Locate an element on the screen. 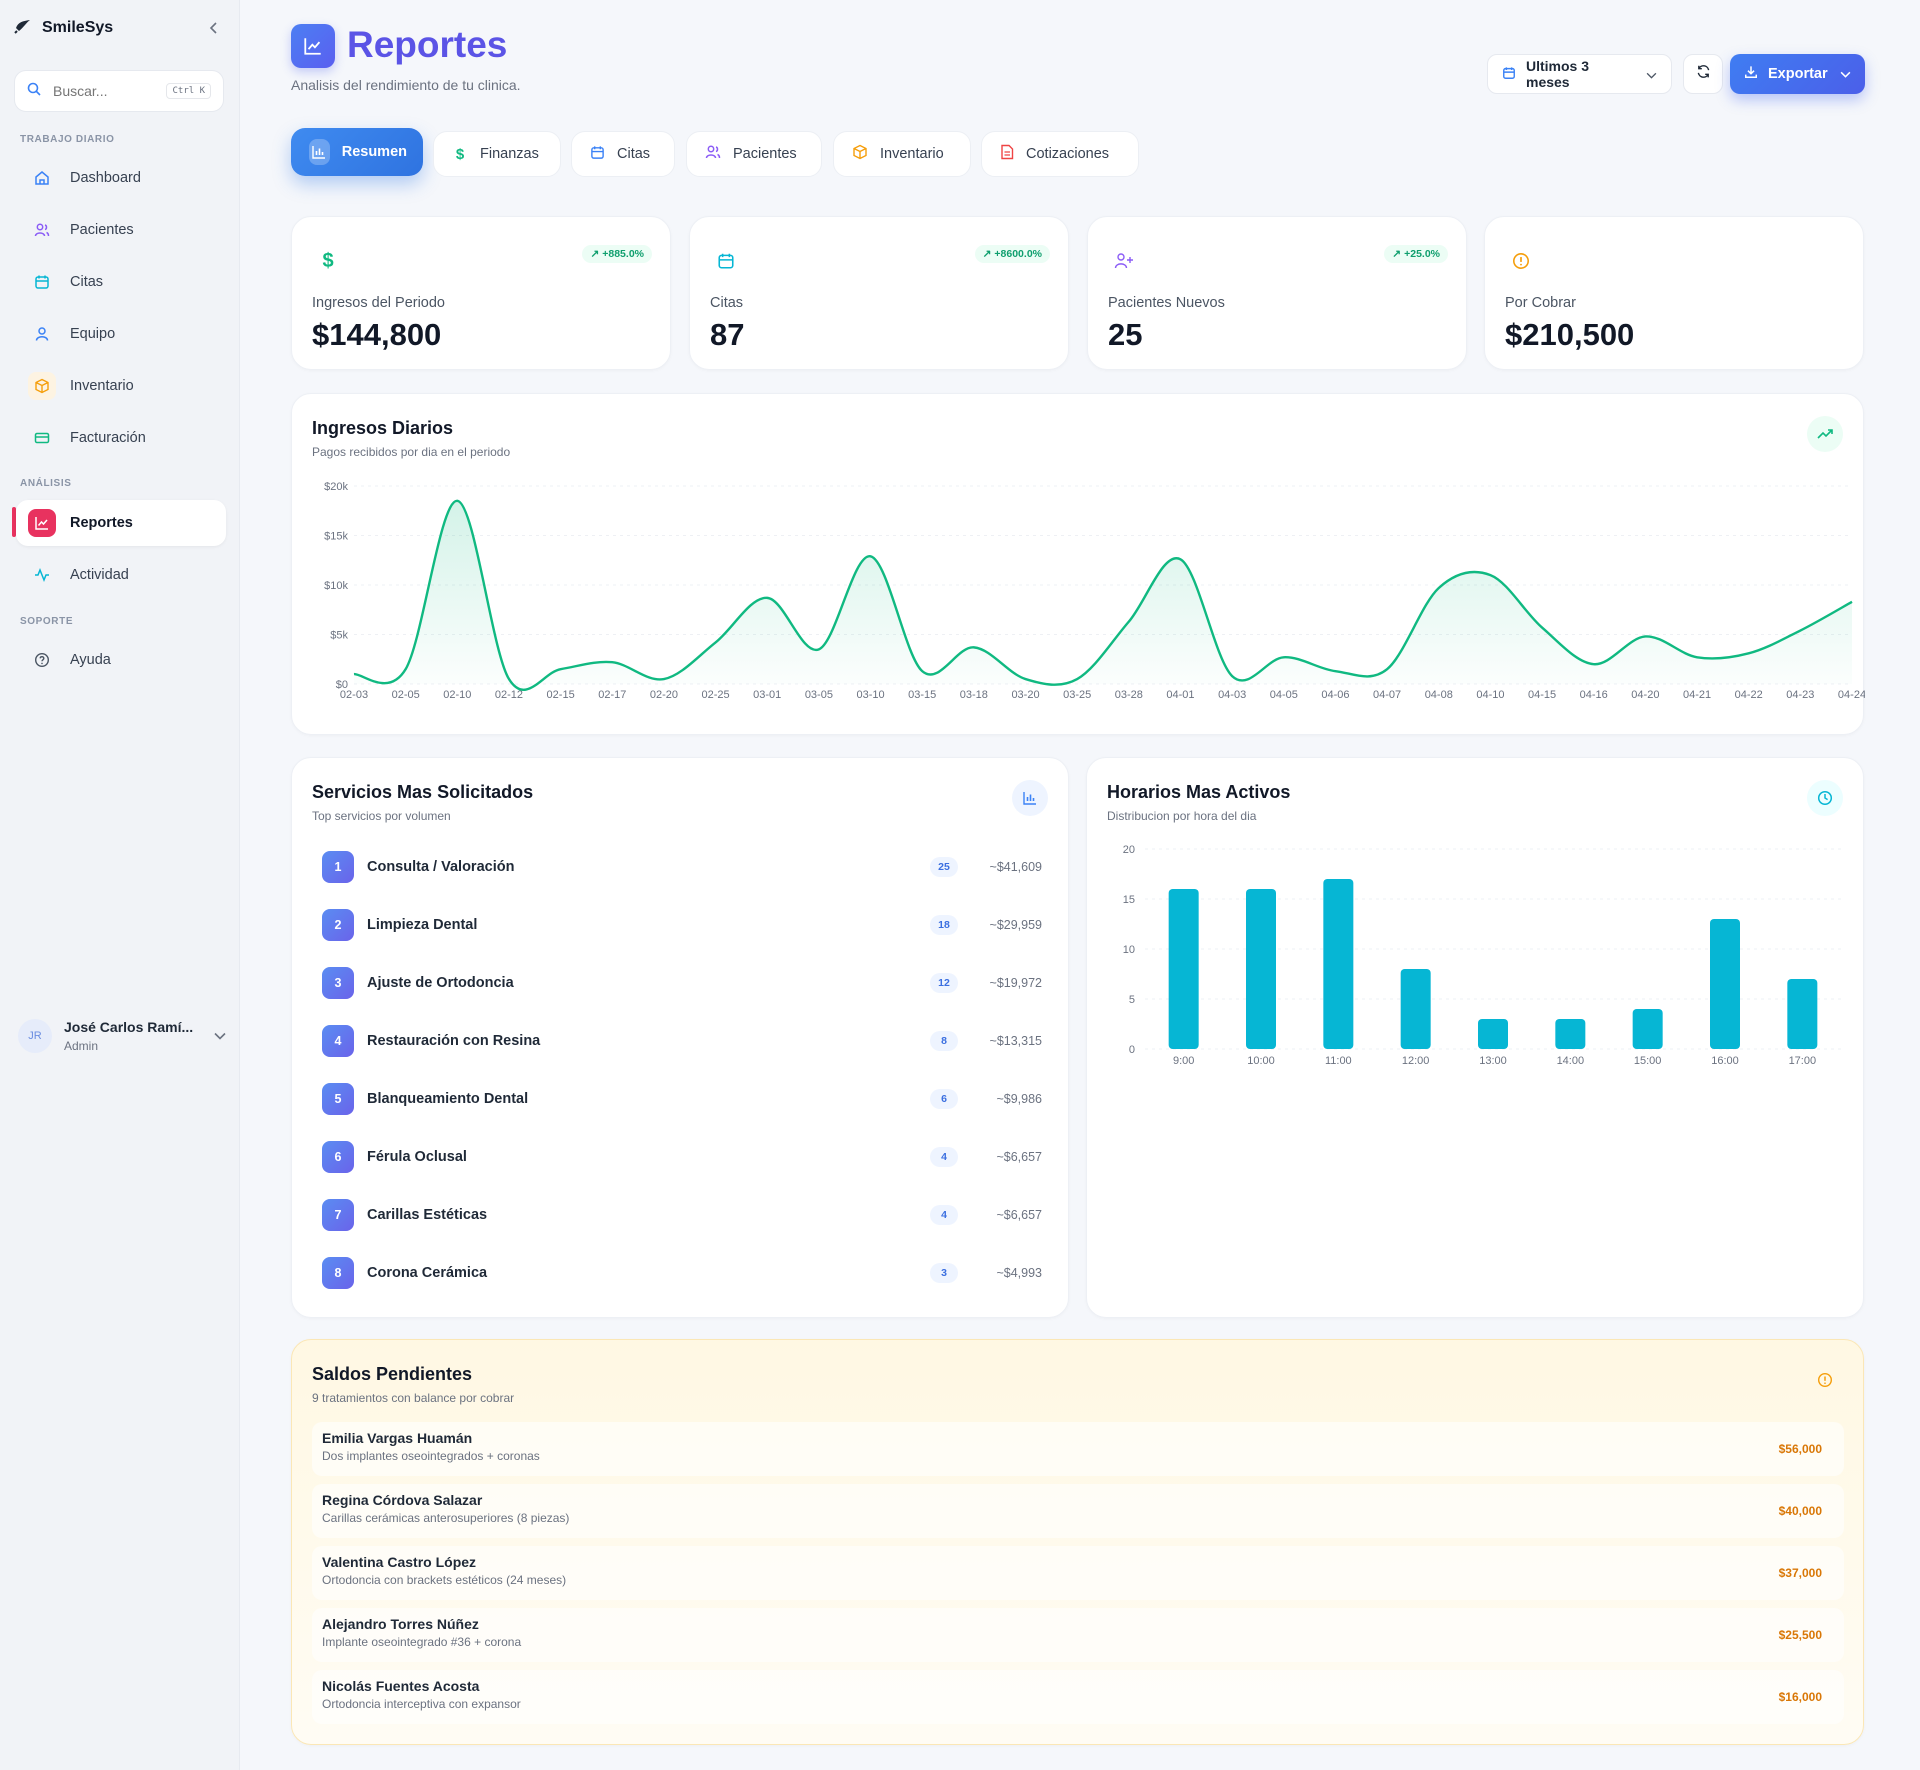 The height and width of the screenshot is (1770, 1920). count-badge: 12 is located at coordinates (944, 983).